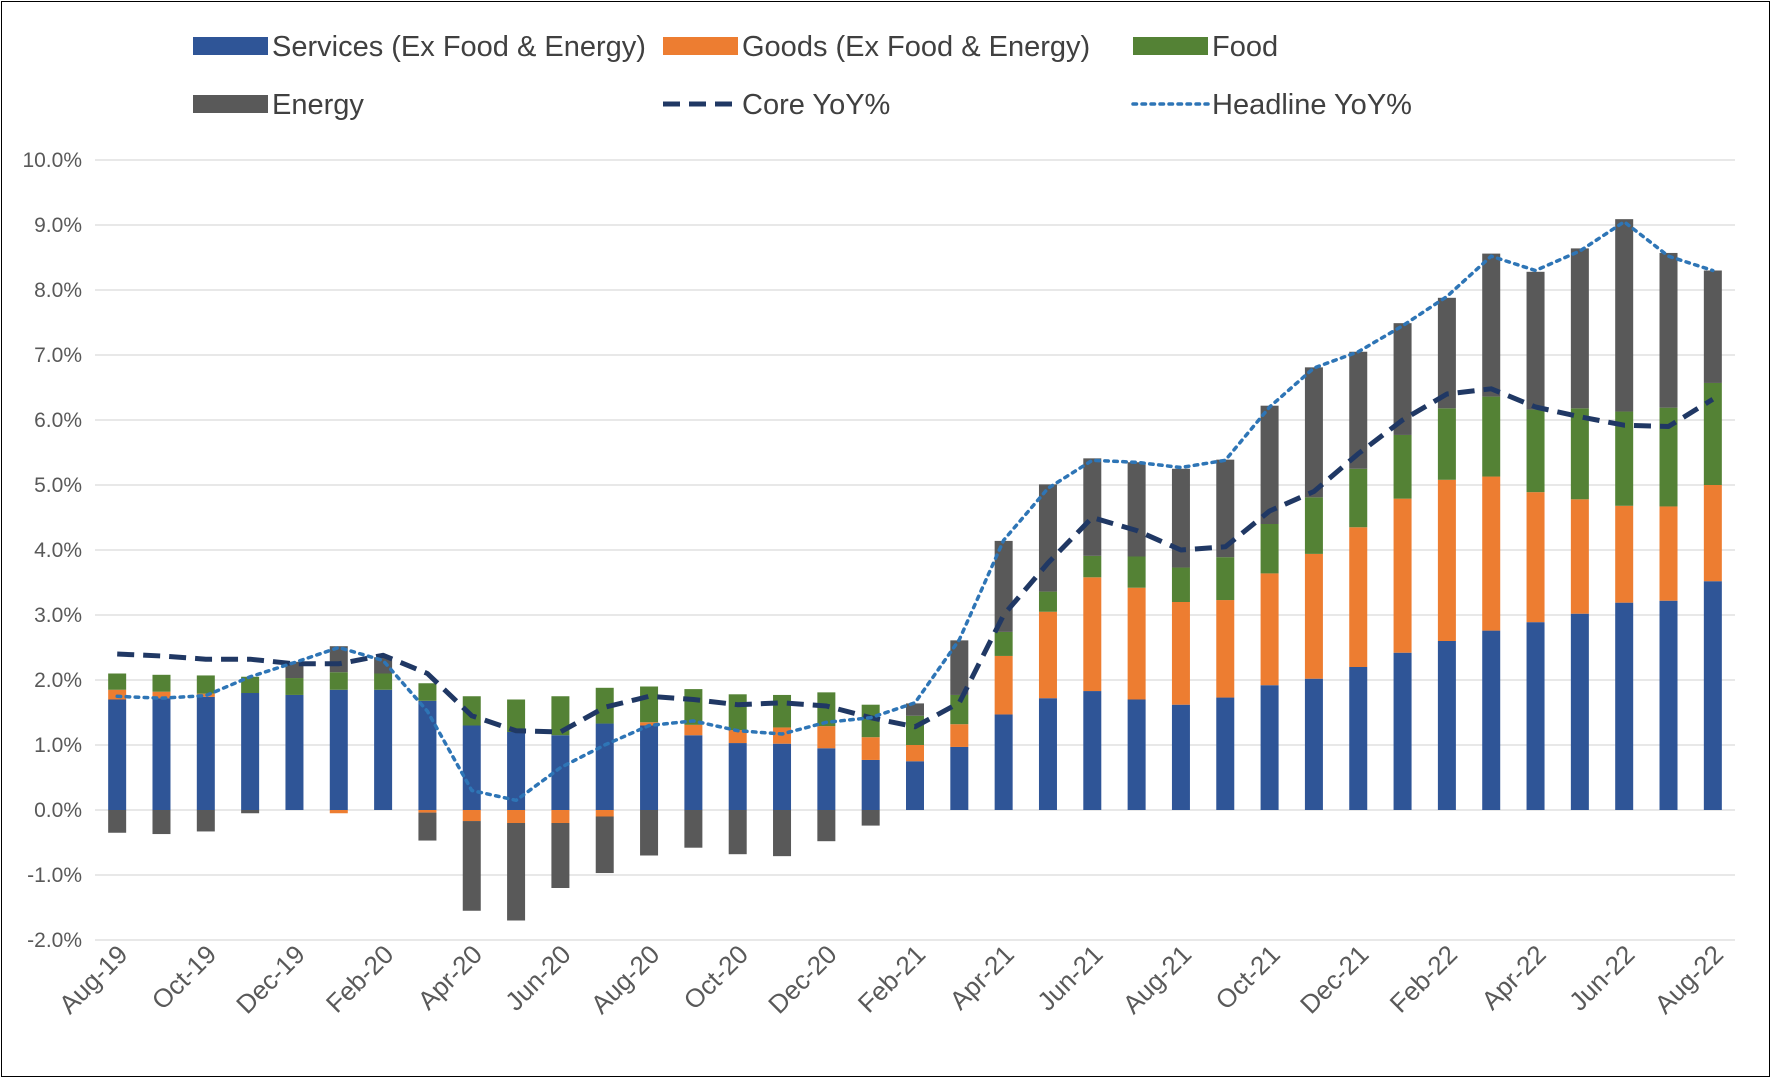 This screenshot has height=1080, width=1773. Describe the element at coordinates (1069, 977) in the screenshot. I see `x-tick-label: Jun-21` at that location.